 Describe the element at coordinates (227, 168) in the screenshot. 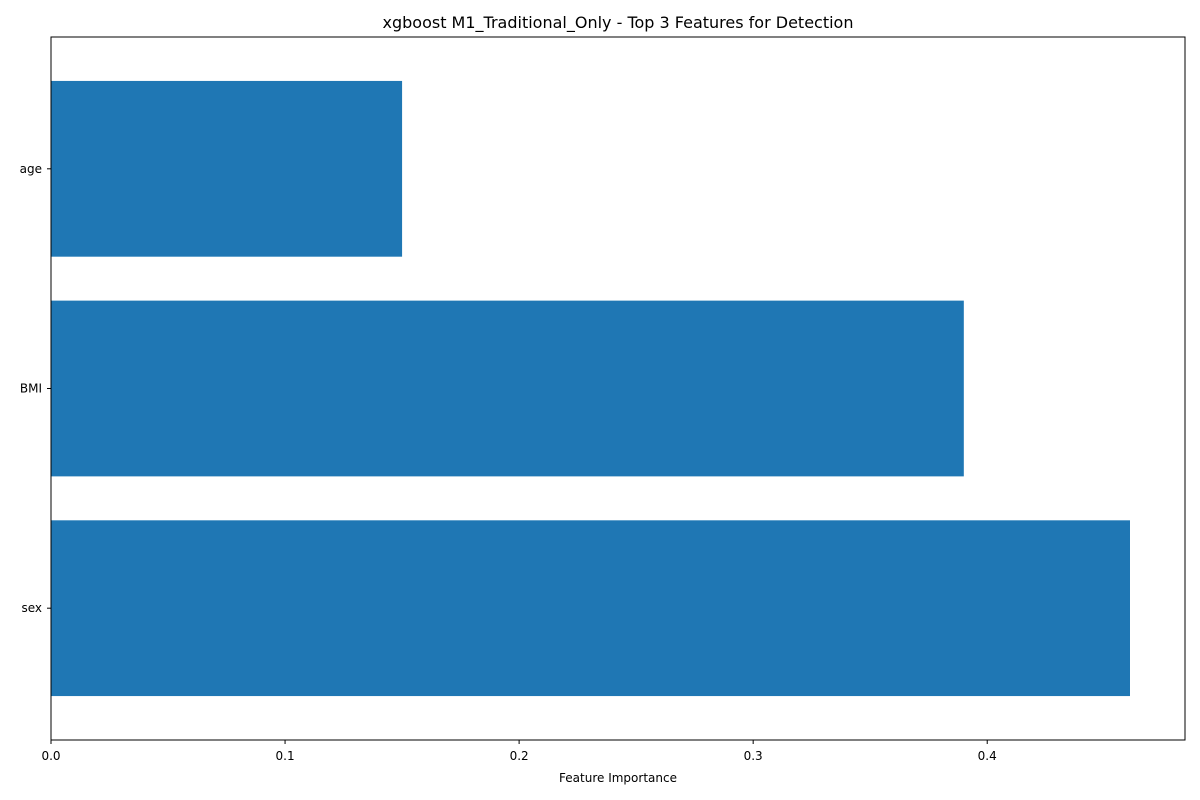

I see `bar-age` at that location.